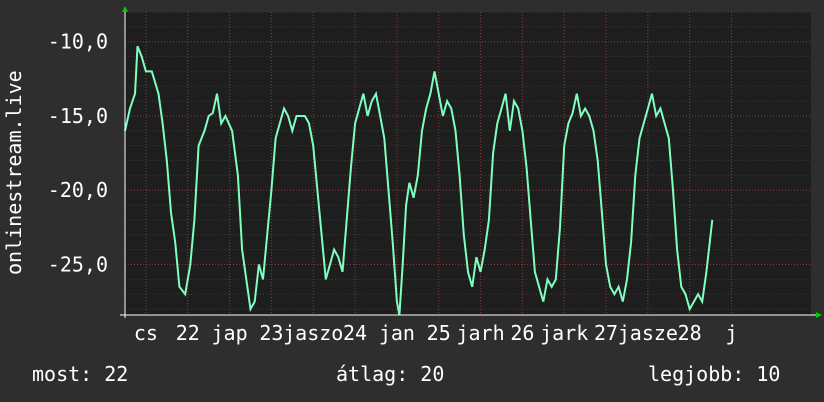  What do you see at coordinates (690, 333) in the screenshot?
I see `x-tick-label: 28` at bounding box center [690, 333].